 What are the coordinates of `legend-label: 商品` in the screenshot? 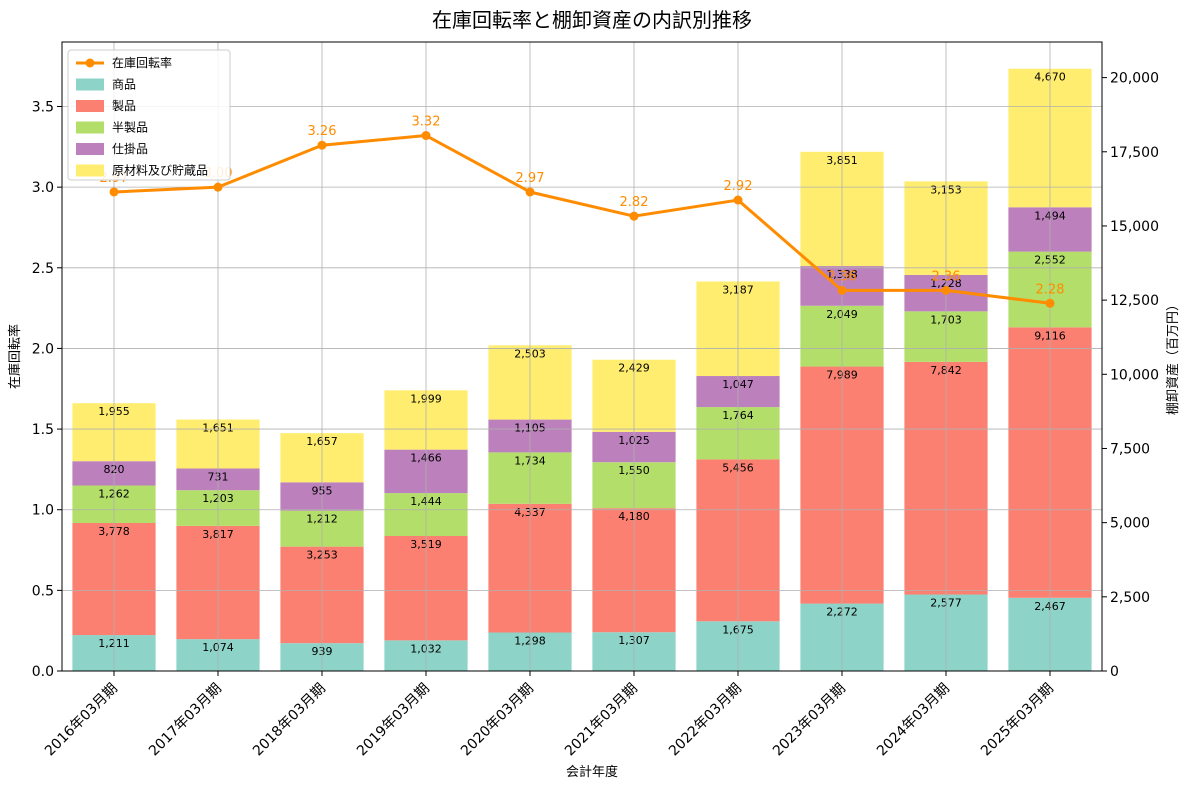 It's located at (124, 84).